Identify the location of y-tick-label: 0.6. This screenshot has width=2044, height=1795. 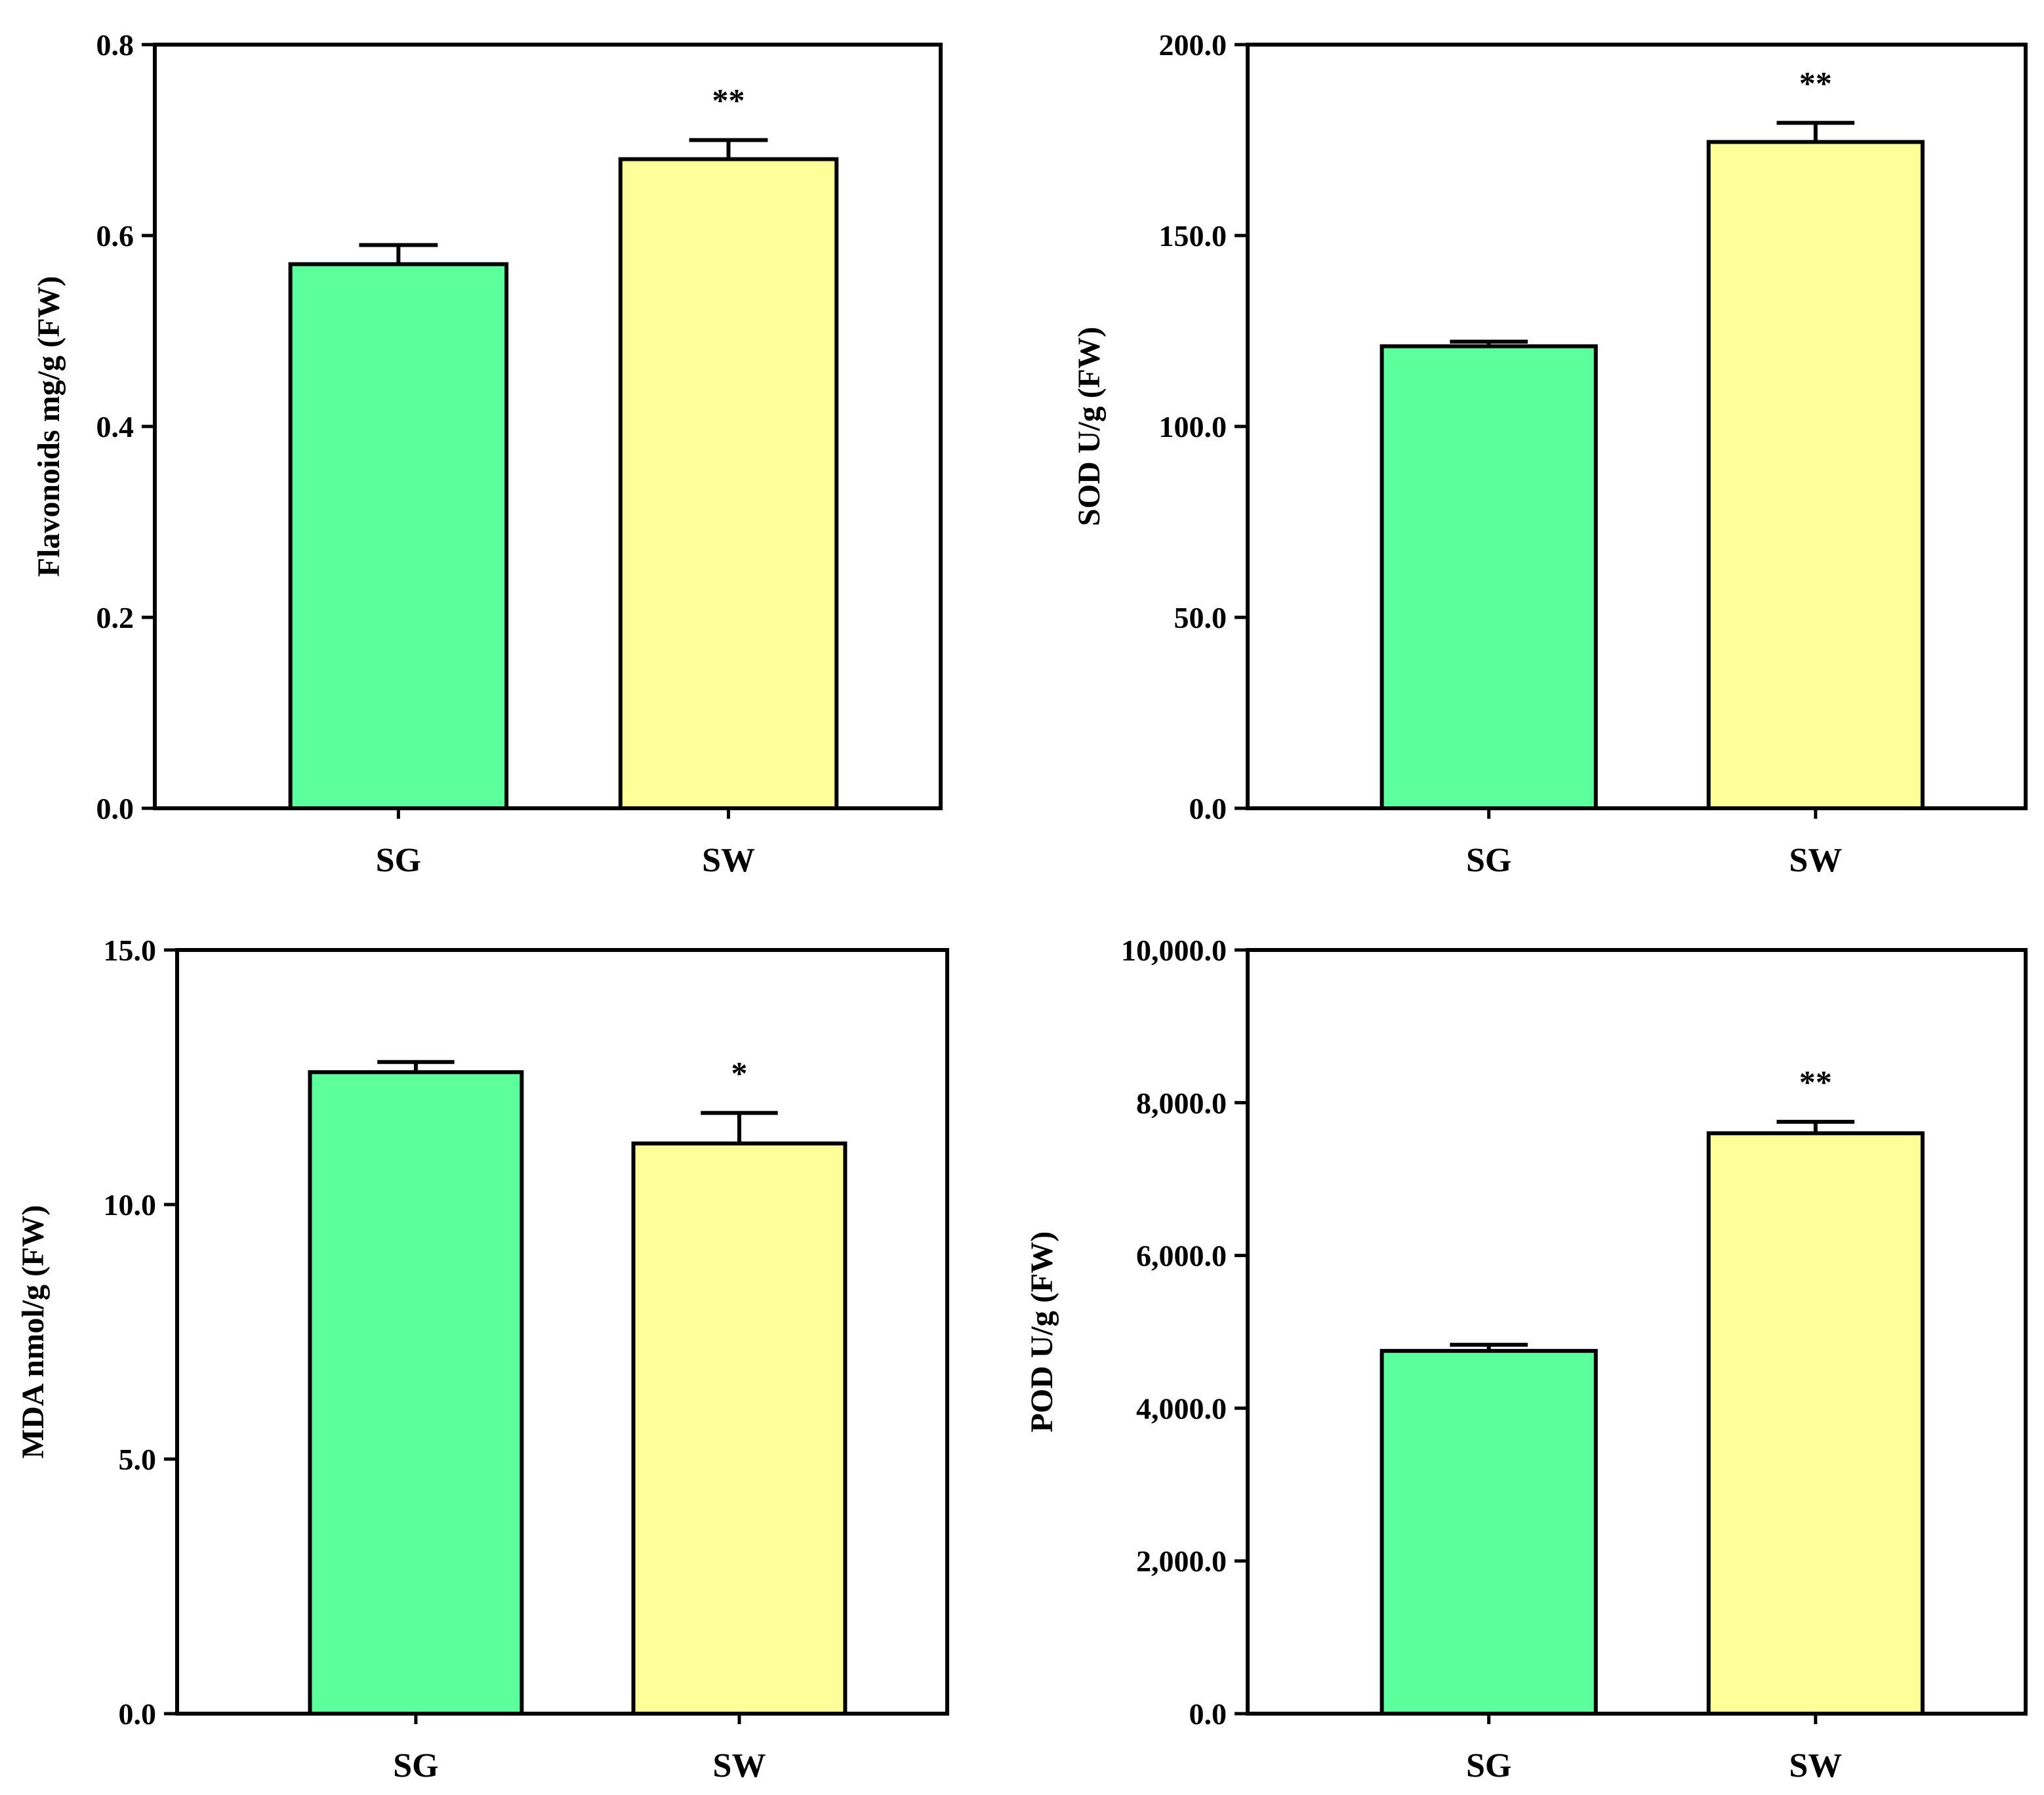
(115, 236).